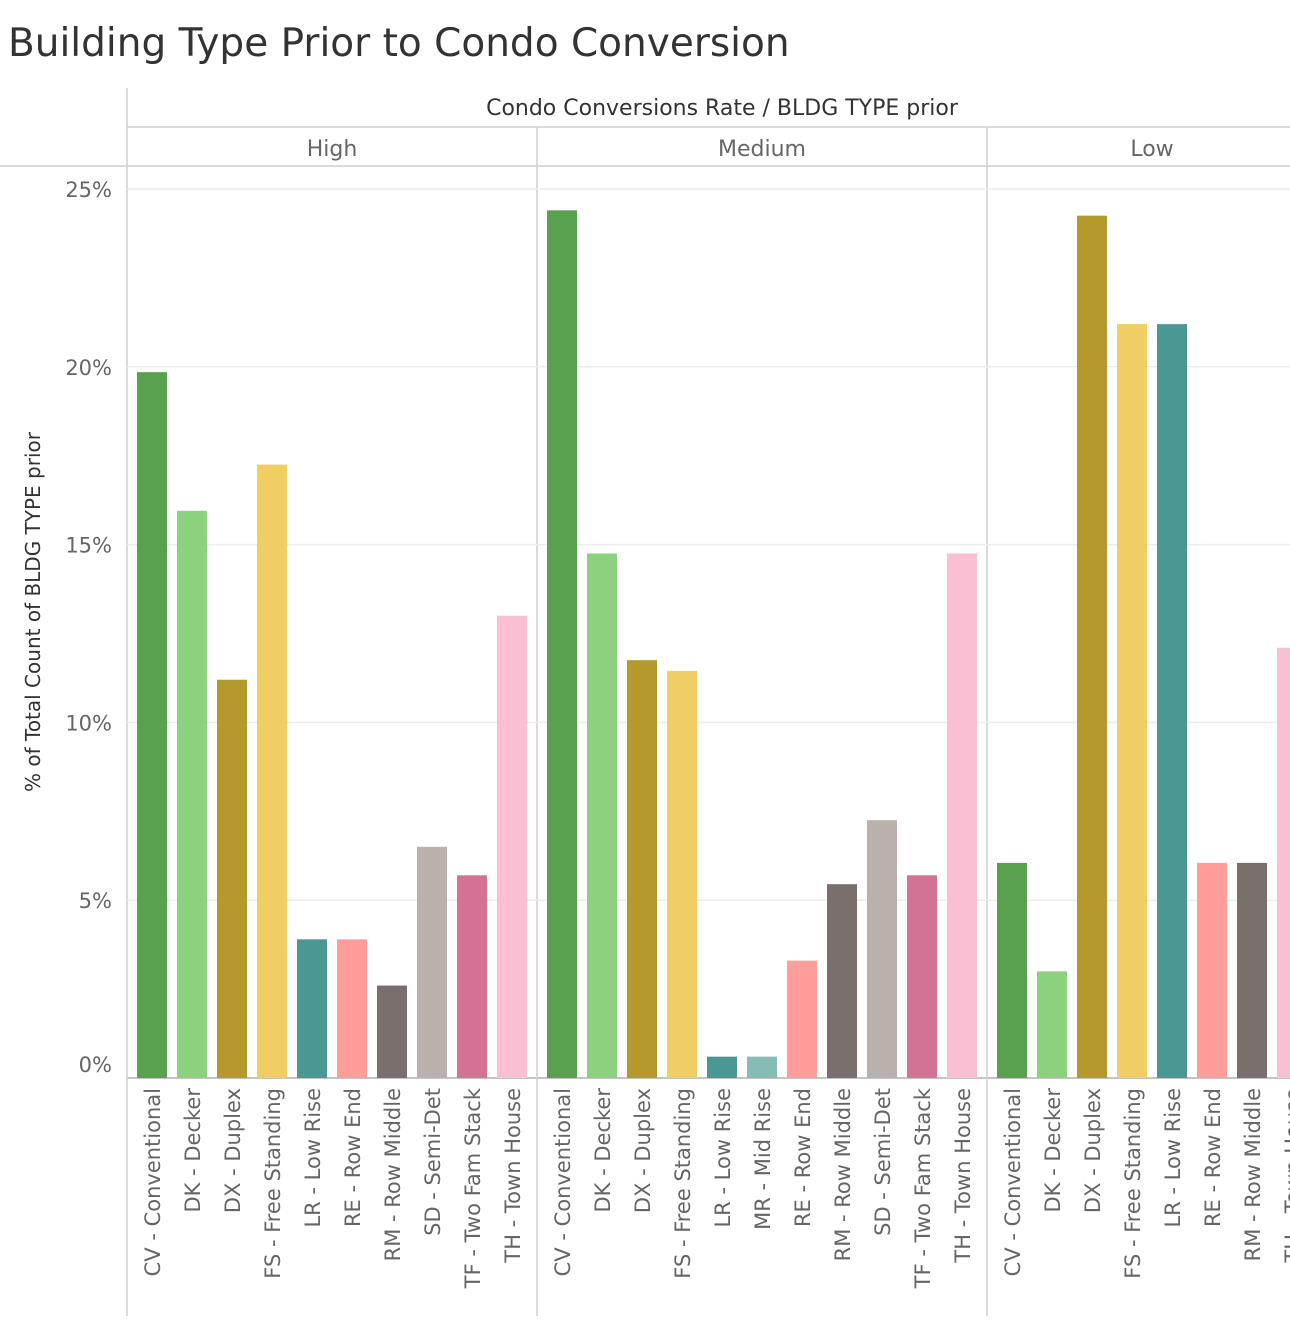  Describe the element at coordinates (399, 43) in the screenshot. I see `chart-title: Building Type Prior to Condo Conversion` at that location.